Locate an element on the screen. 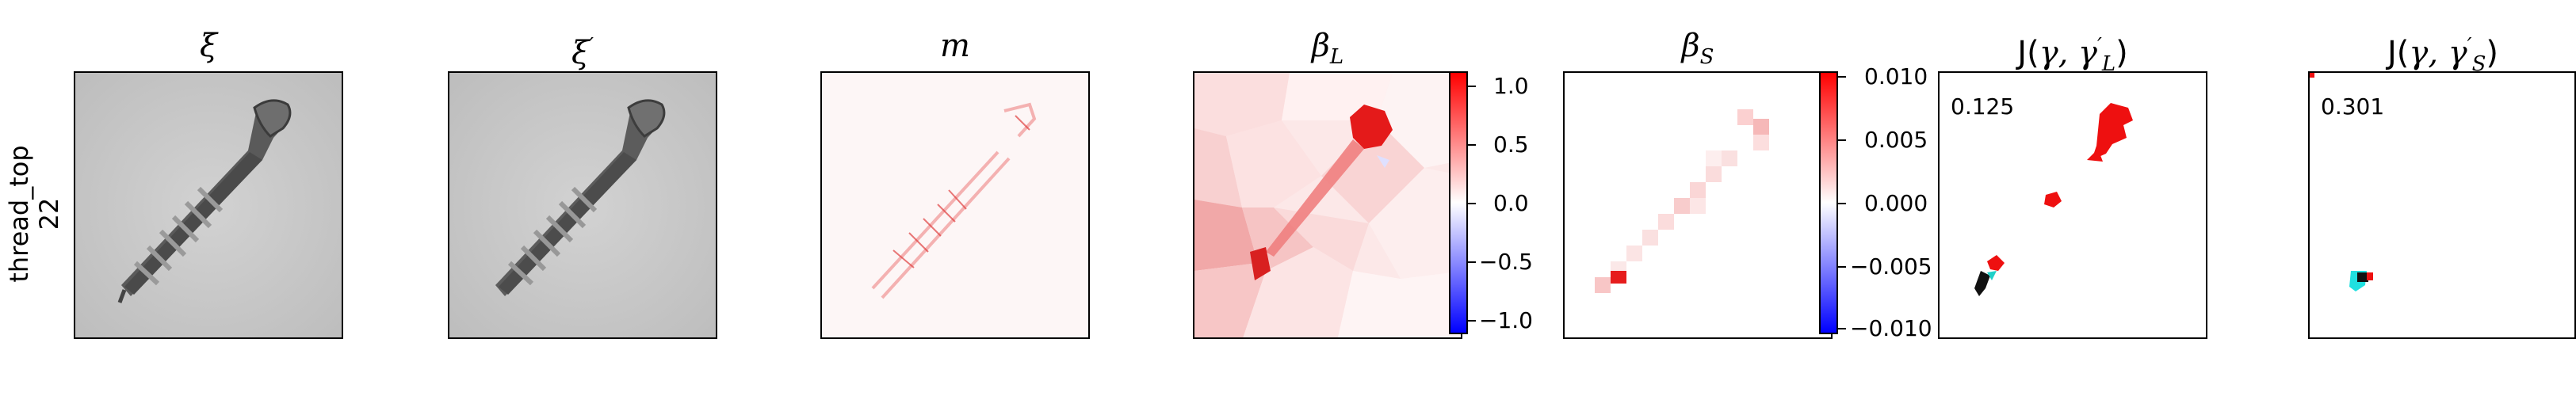  screw-reconstruction-image is located at coordinates (583, 206).